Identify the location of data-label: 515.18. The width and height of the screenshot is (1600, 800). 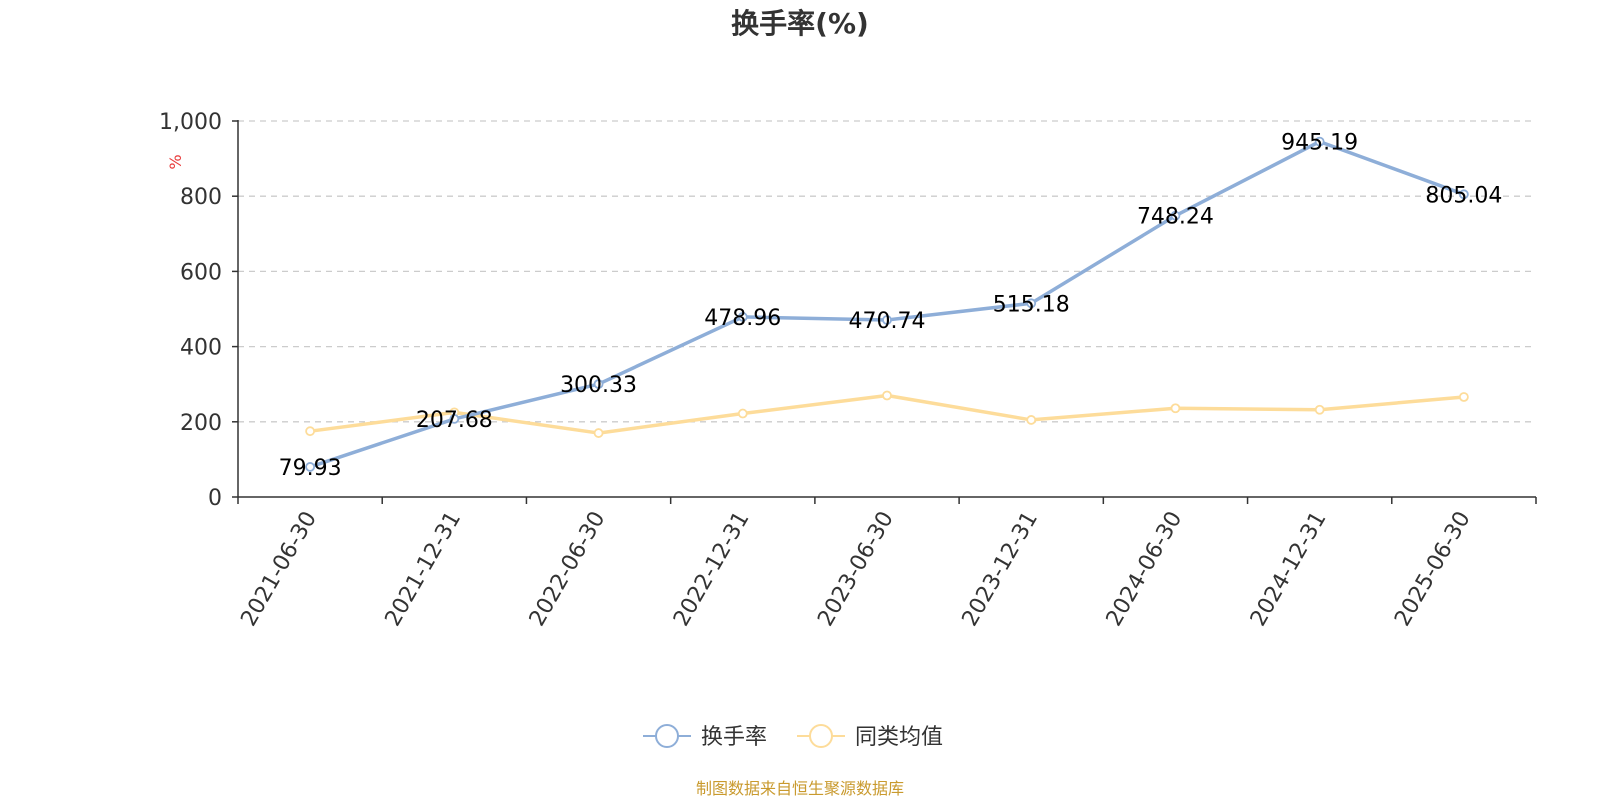
(1031, 304).